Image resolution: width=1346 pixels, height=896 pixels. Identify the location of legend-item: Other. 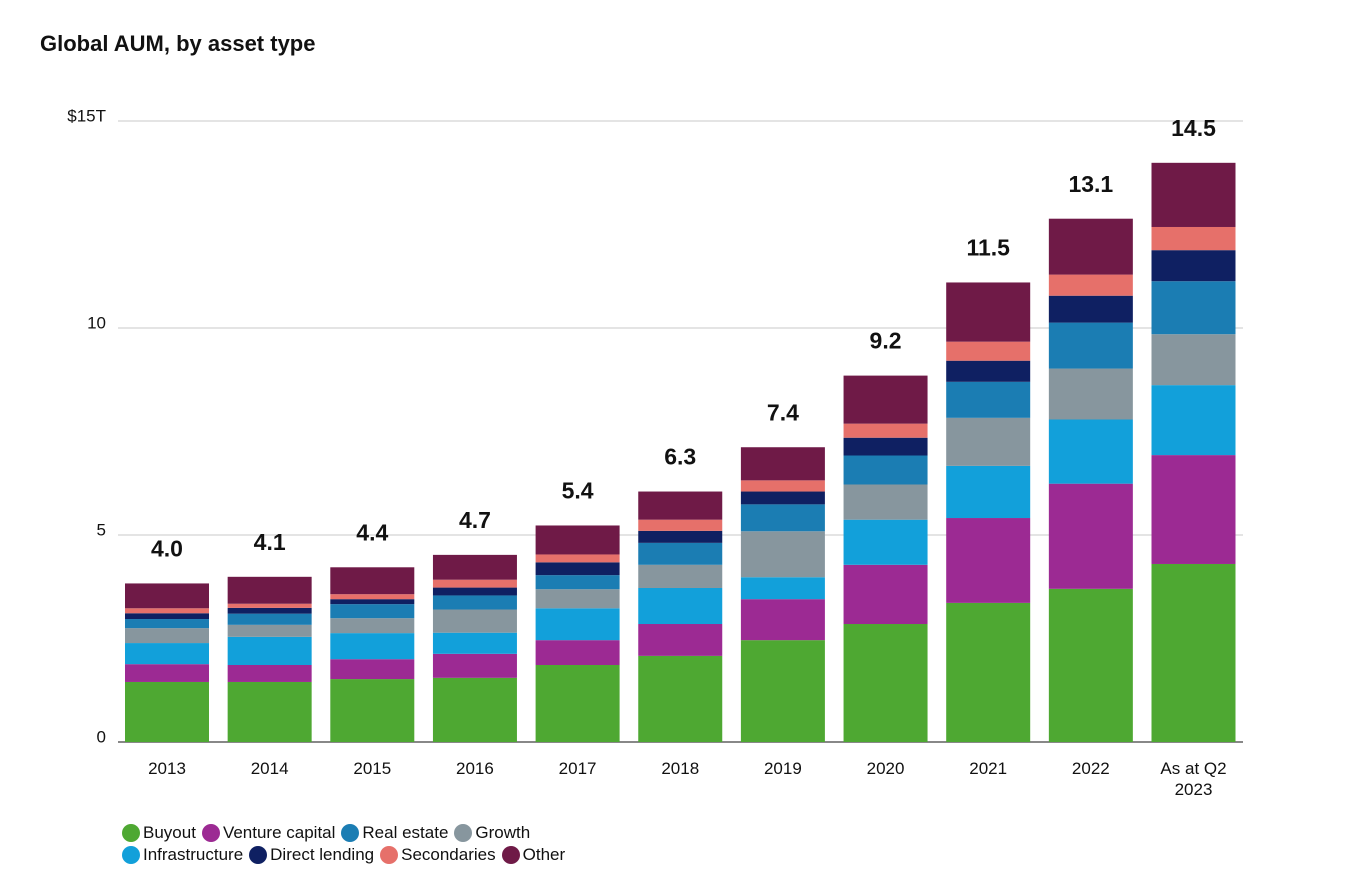
(533, 855).